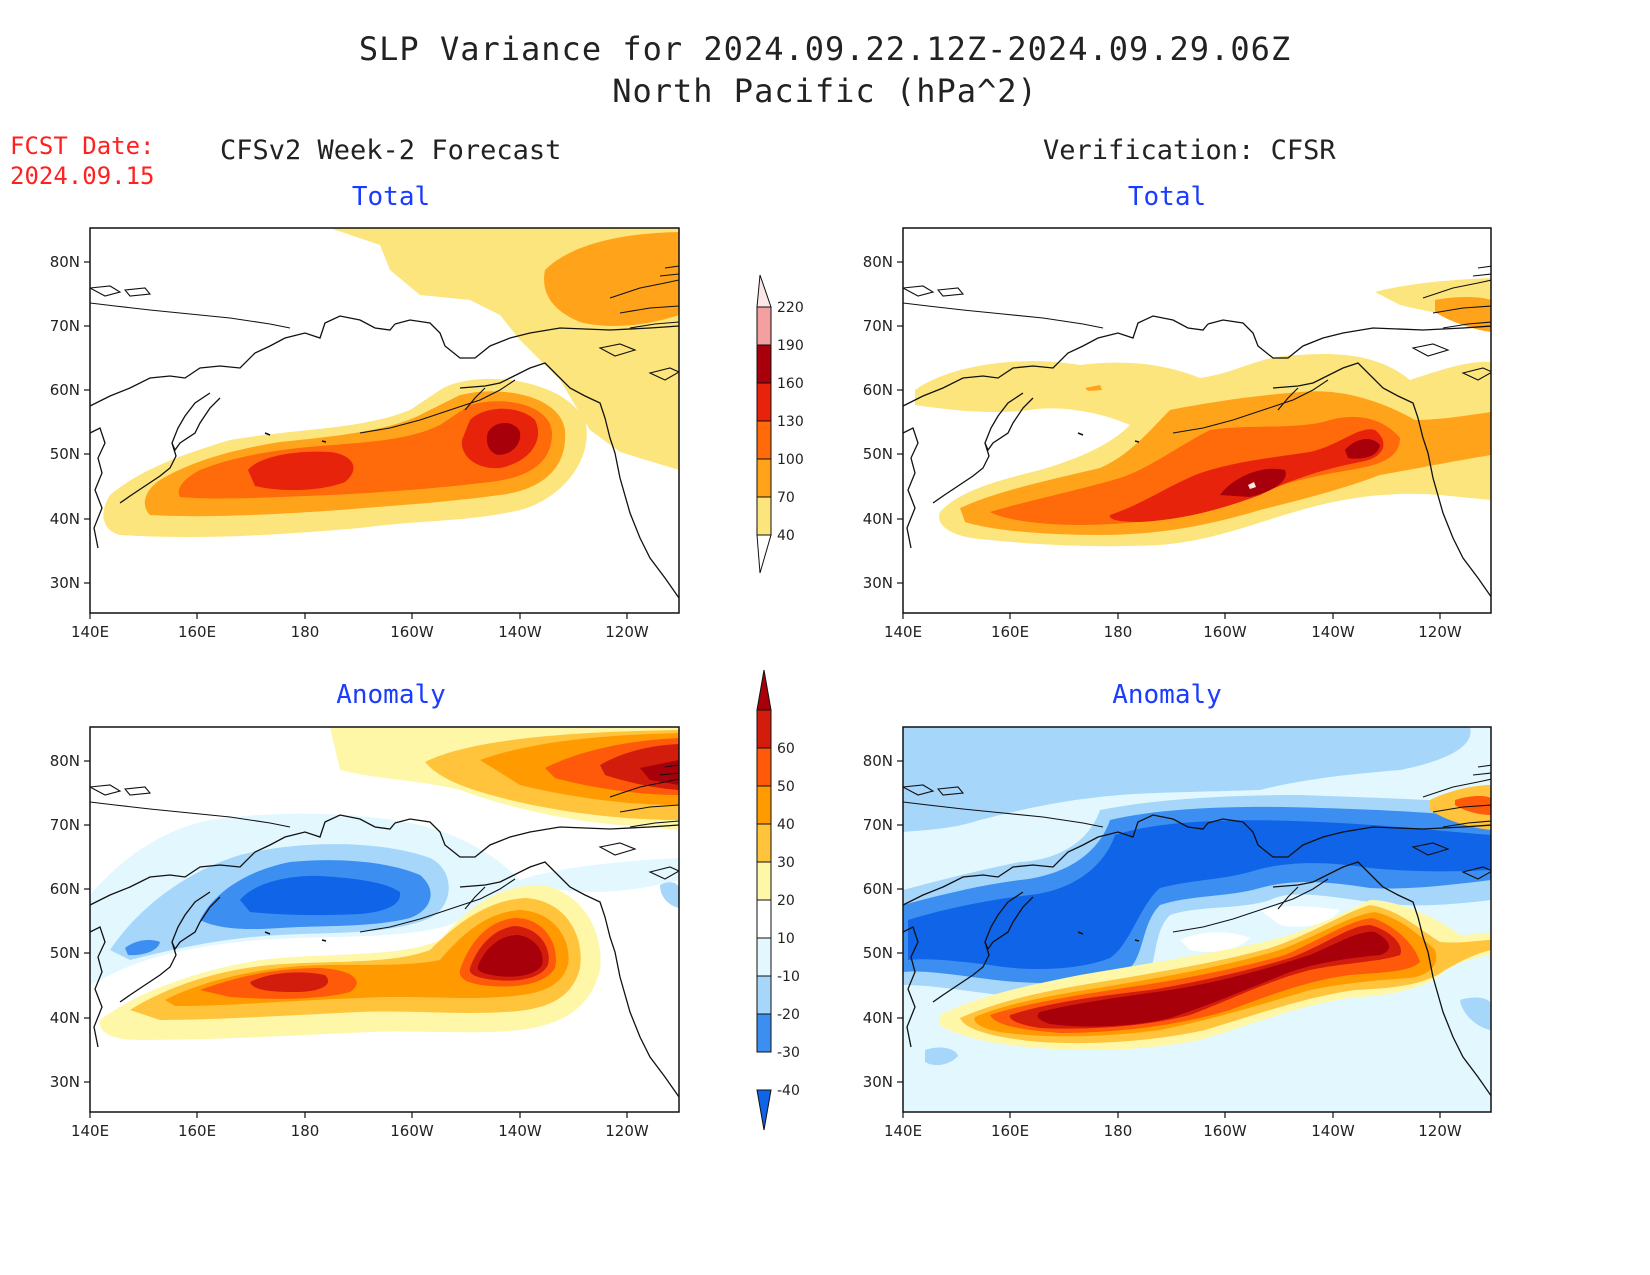  I want to click on colorbar-anomaly: -40 -30 -20 -10 10 20 30 40 50 60, so click(778, 900).